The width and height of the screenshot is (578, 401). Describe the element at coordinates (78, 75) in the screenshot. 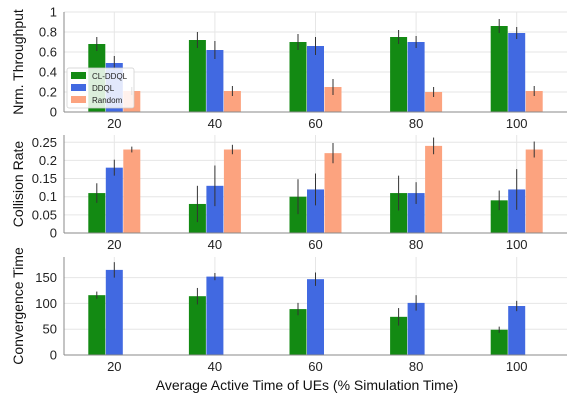

I see `legend-swatch-cl-ddql` at that location.